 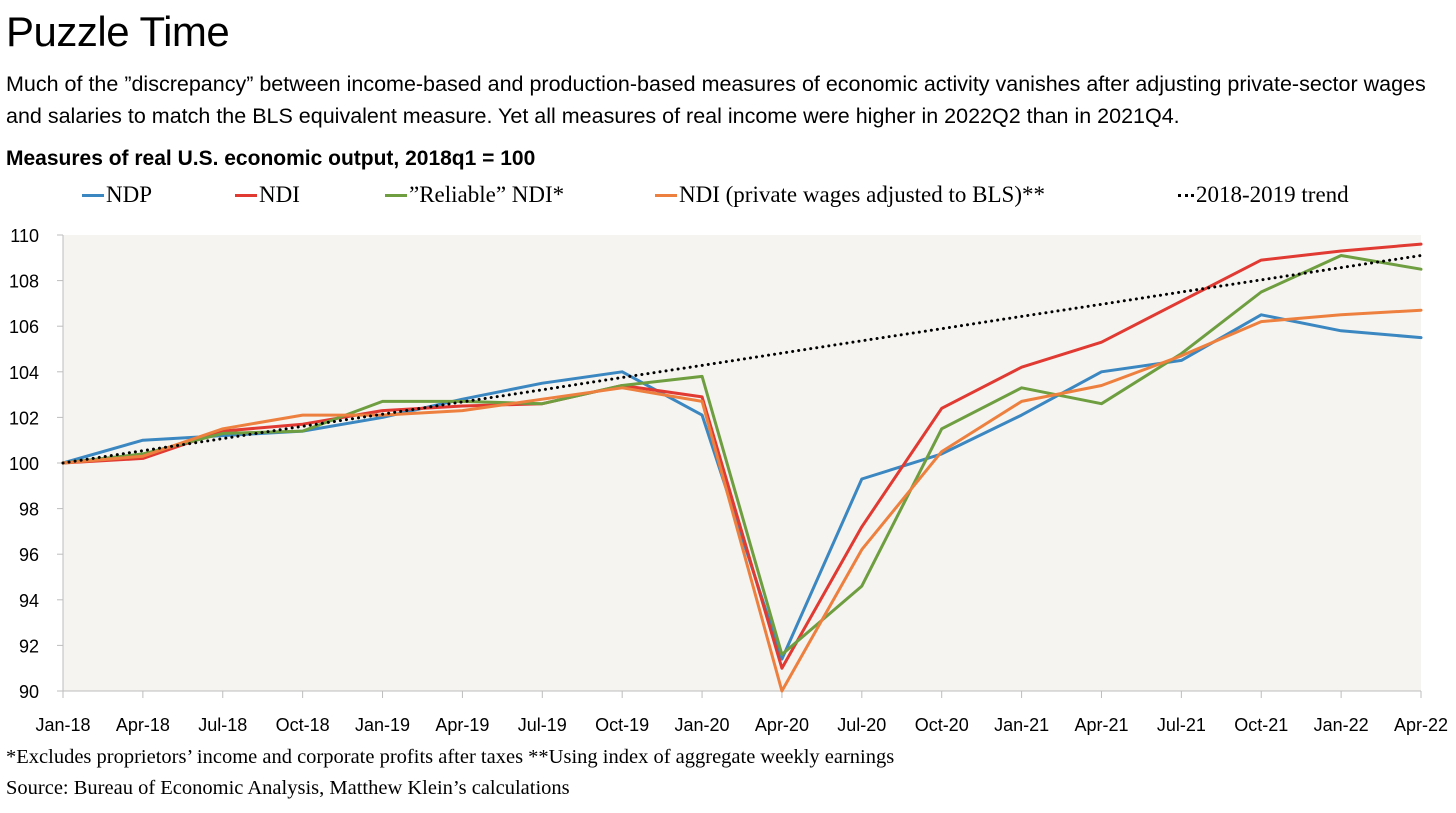 I want to click on y-tick-label: 104, so click(x=24, y=373).